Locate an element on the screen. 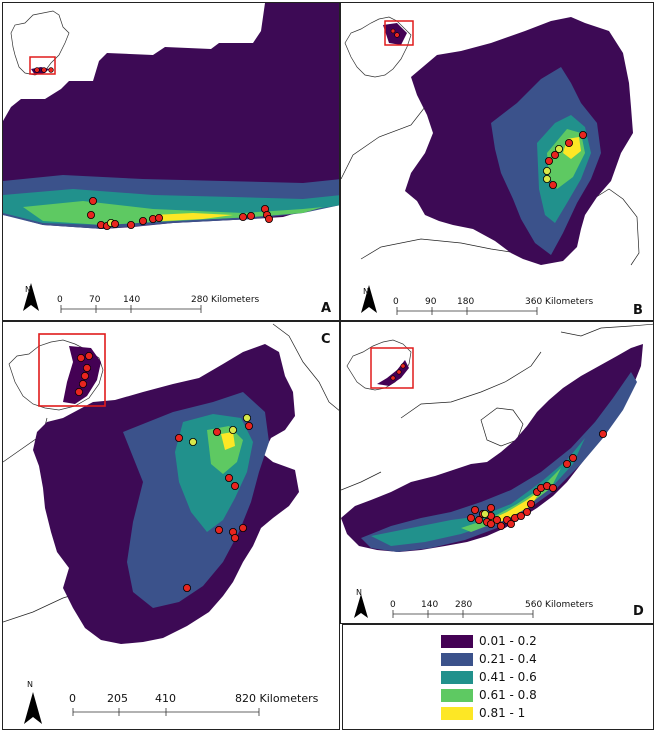 The width and height of the screenshot is (656, 733). map-d-inset is located at coordinates (380, 365).